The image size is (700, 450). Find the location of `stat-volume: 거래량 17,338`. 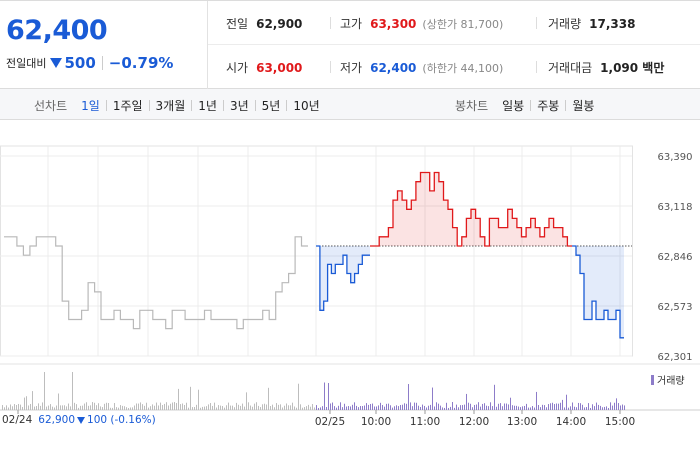

stat-volume: 거래량 17,338 is located at coordinates (591, 23).